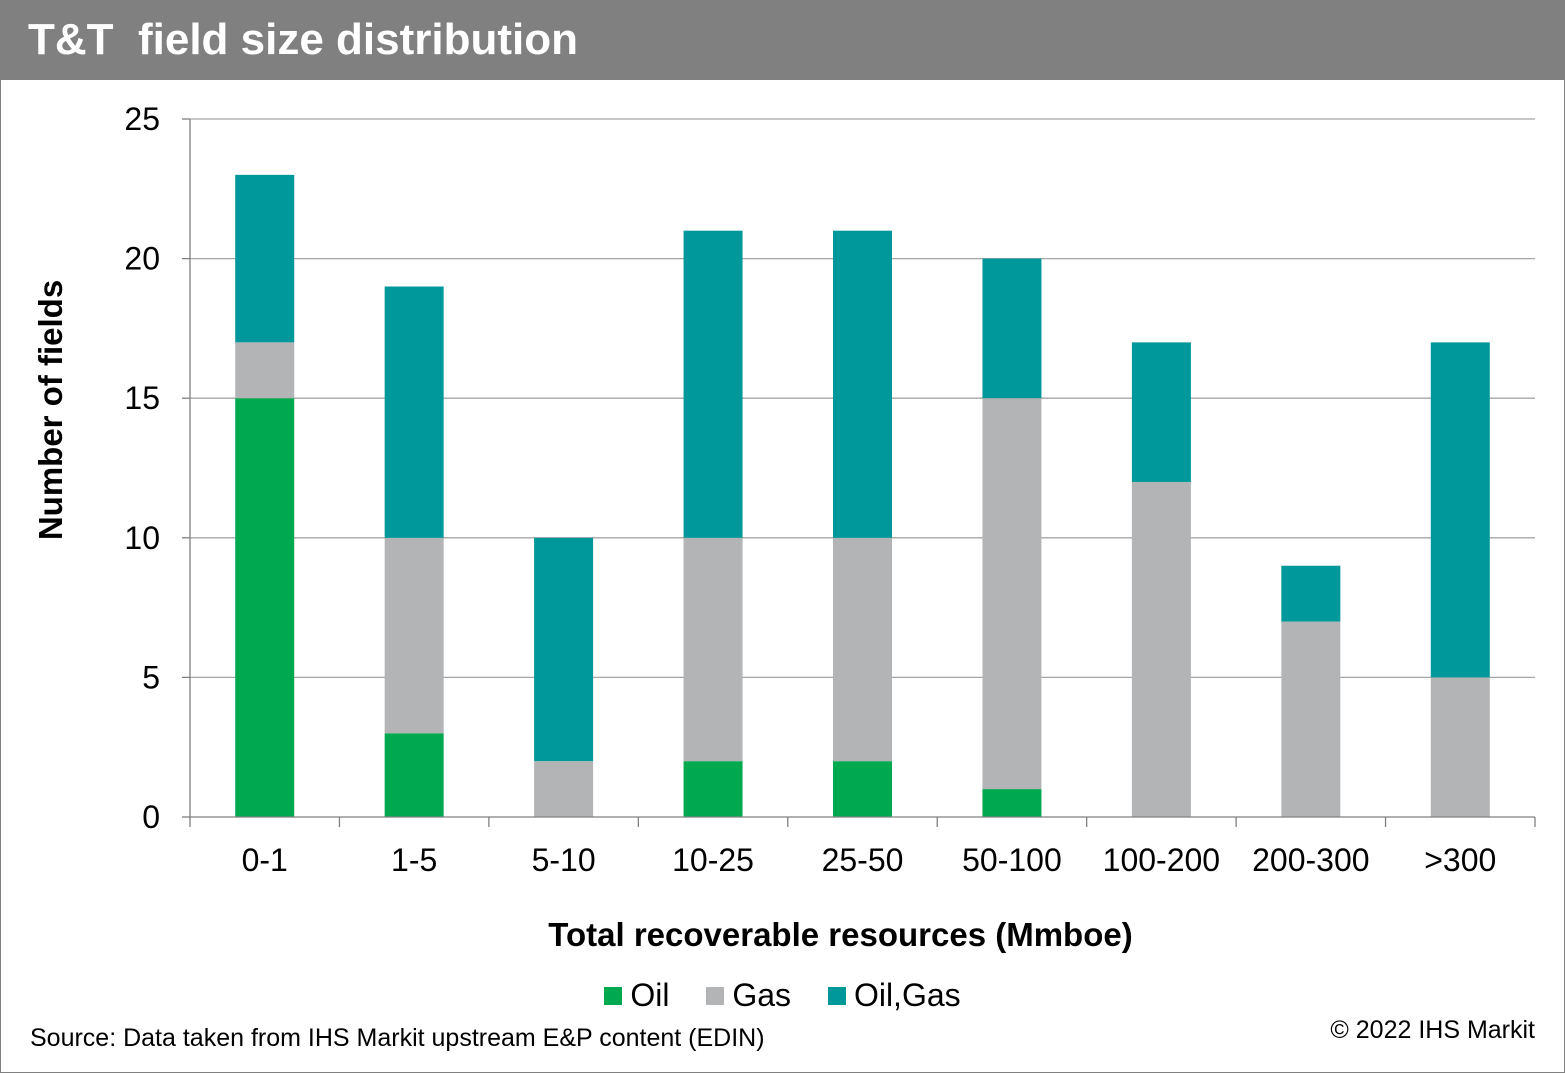 This screenshot has width=1565, height=1073. Describe the element at coordinates (762, 995) in the screenshot. I see `legend-label-gas: Gas` at that location.